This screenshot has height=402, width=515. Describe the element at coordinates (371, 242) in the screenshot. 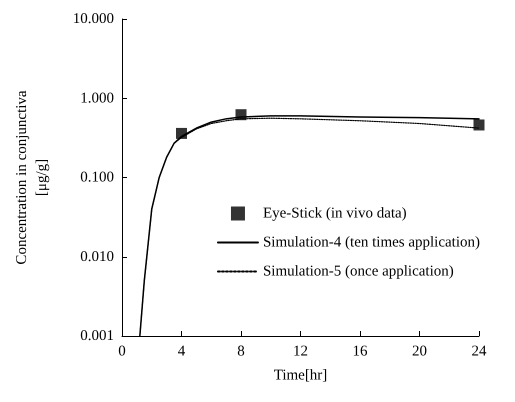

I see `legend-label: Simulation-4 (ten times application)` at that location.